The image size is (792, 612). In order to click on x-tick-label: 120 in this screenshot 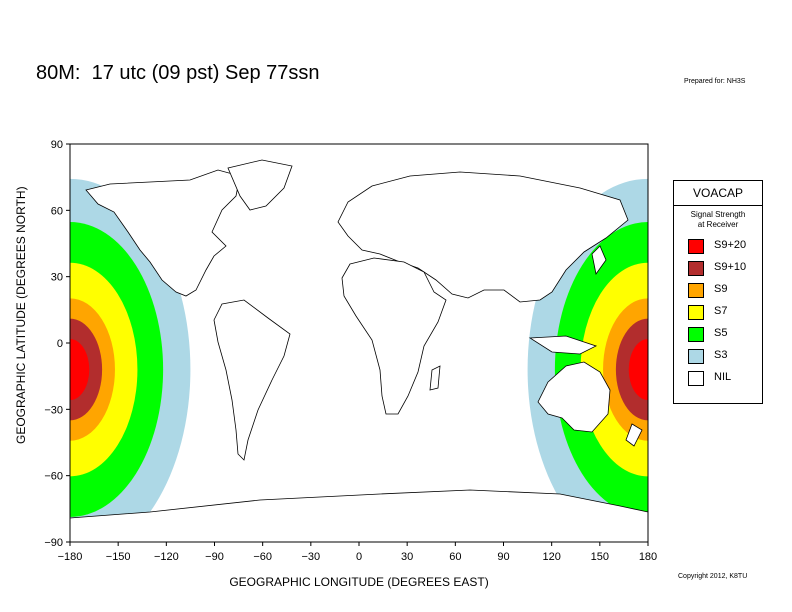, I will do `click(551, 557)`.